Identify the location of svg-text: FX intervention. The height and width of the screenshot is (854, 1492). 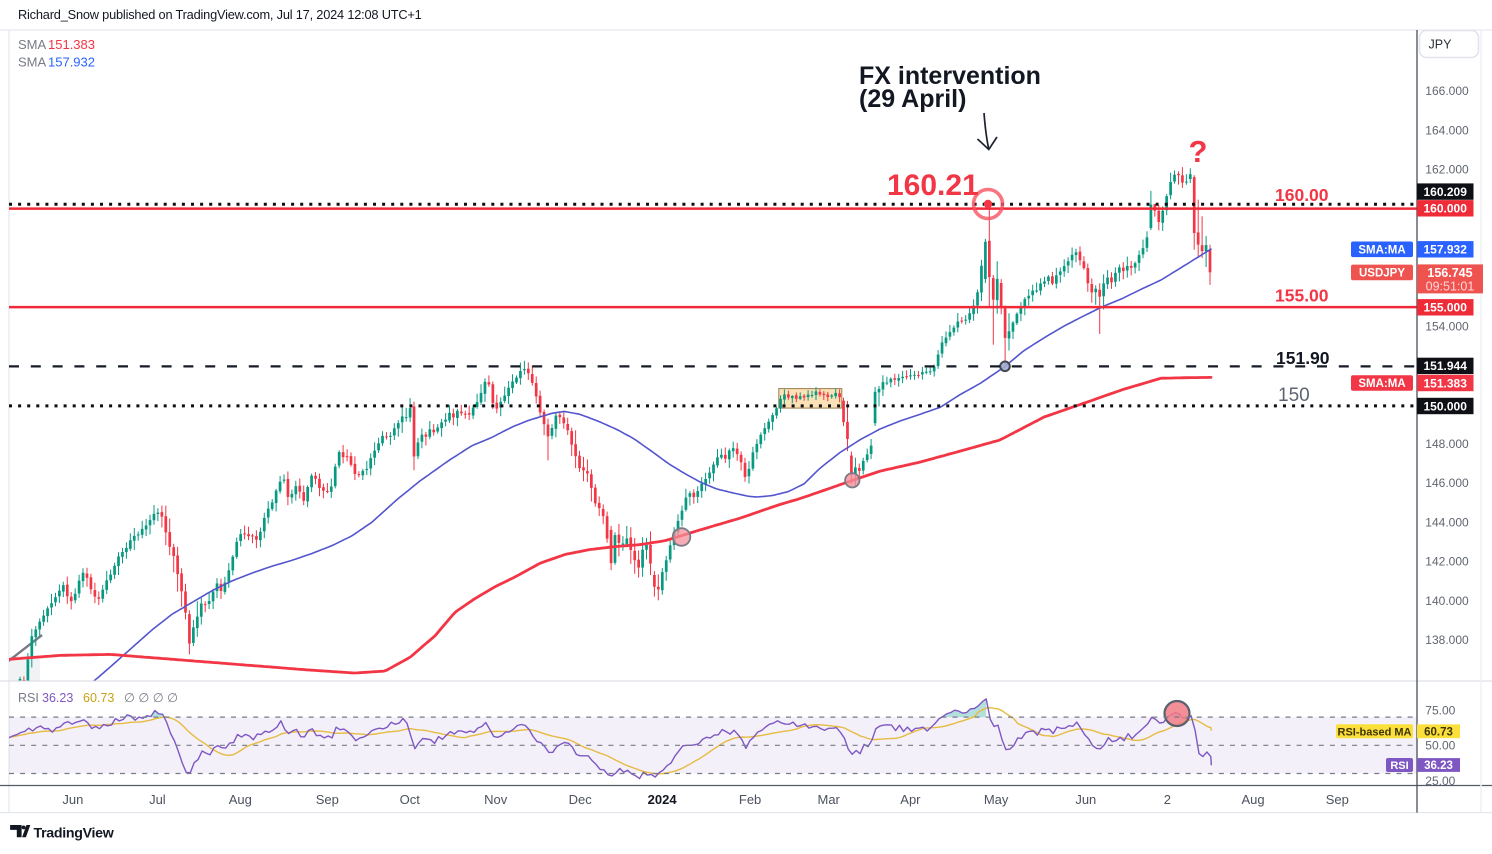
(950, 76).